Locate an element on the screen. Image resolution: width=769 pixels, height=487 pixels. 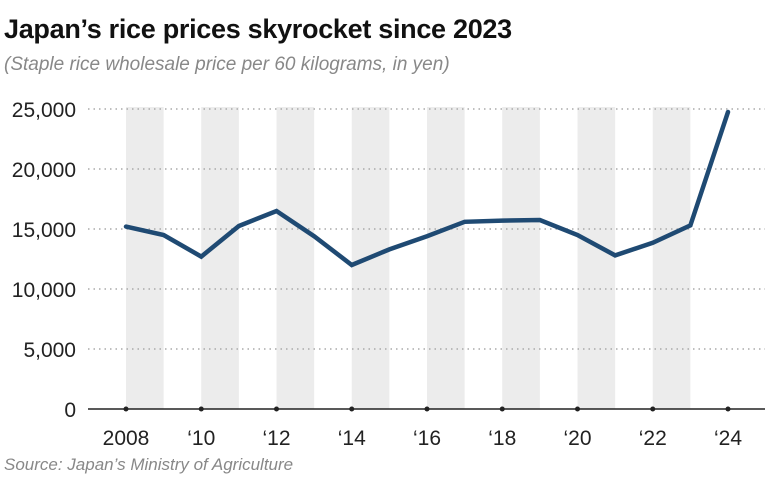
x-tick-label: ‘14 is located at coordinates (352, 438).